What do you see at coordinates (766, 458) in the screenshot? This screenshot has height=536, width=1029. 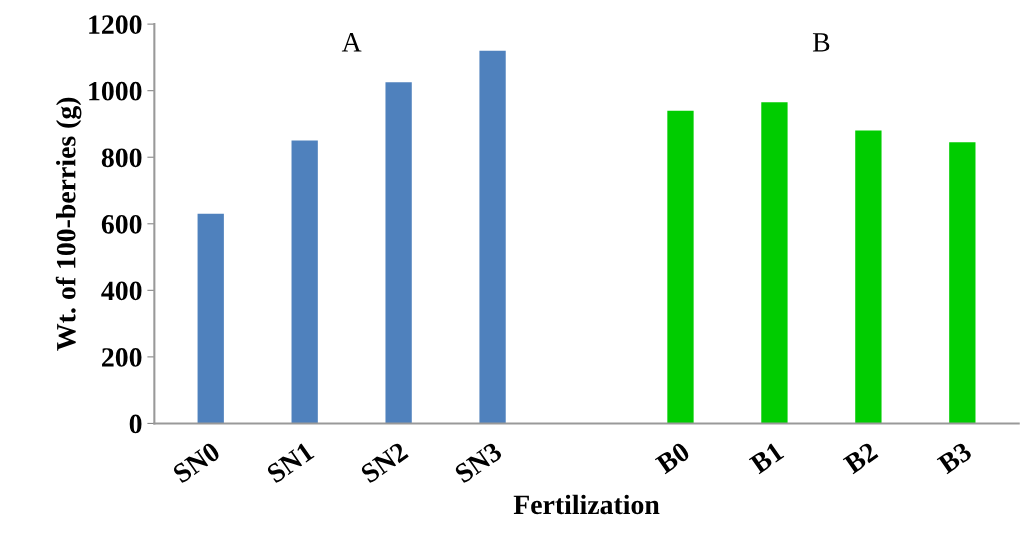 I see `x-tick-label: B1` at bounding box center [766, 458].